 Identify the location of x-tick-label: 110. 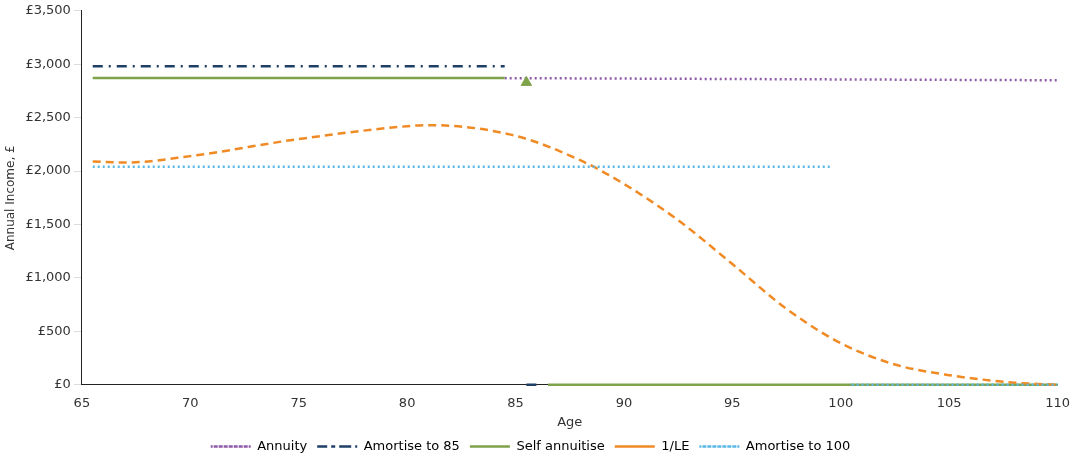
(1058, 402).